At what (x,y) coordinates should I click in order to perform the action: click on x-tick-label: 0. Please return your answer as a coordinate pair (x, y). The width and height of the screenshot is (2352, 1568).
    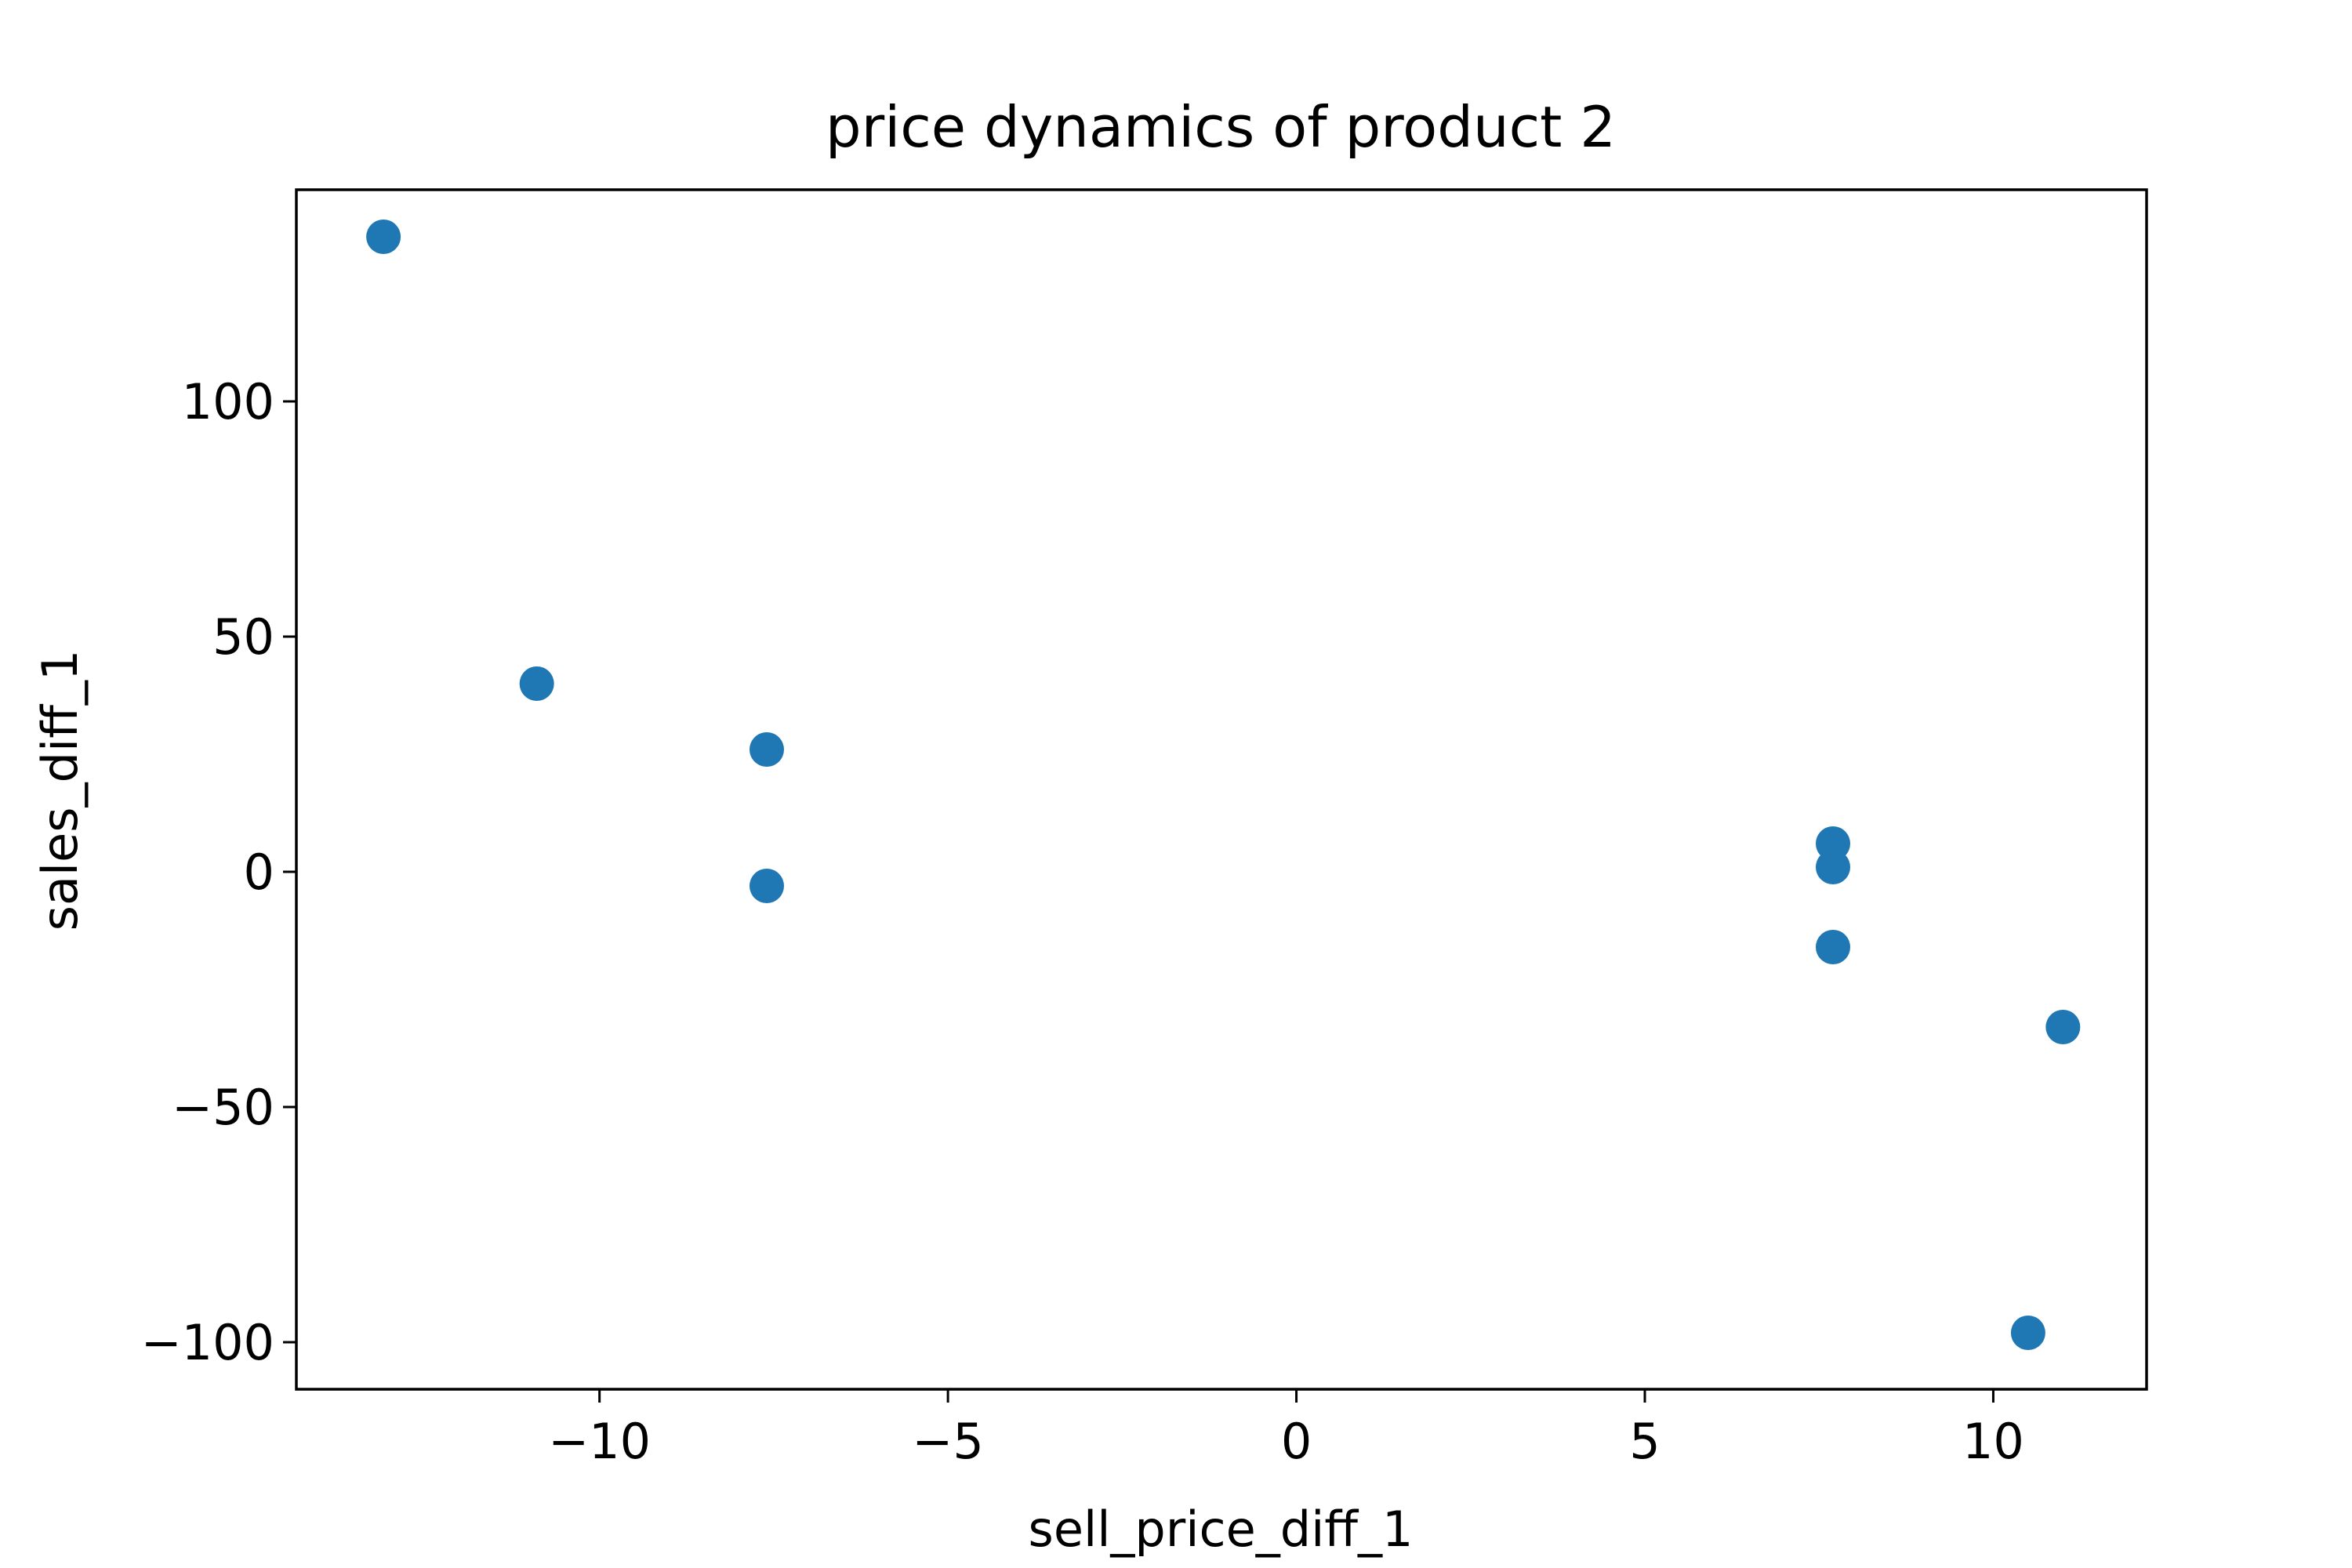
    Looking at the image, I should click on (1296, 1441).